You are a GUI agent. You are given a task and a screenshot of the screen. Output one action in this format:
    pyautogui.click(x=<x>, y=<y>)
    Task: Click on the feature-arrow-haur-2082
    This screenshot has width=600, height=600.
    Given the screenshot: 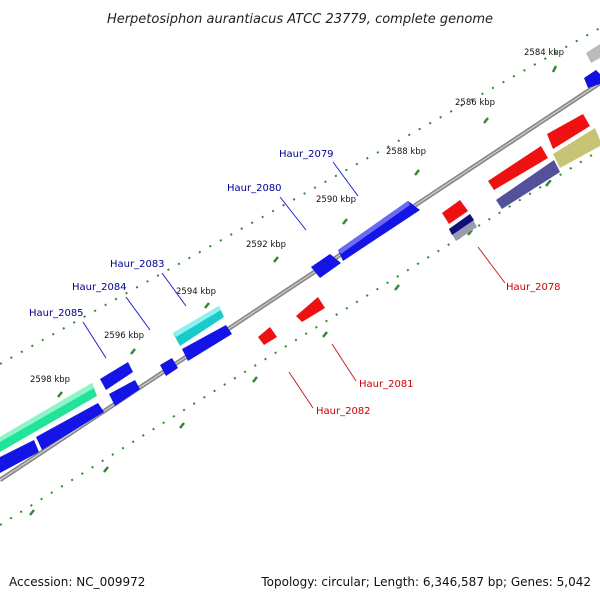 What is the action you would take?
    pyautogui.click(x=267, y=336)
    